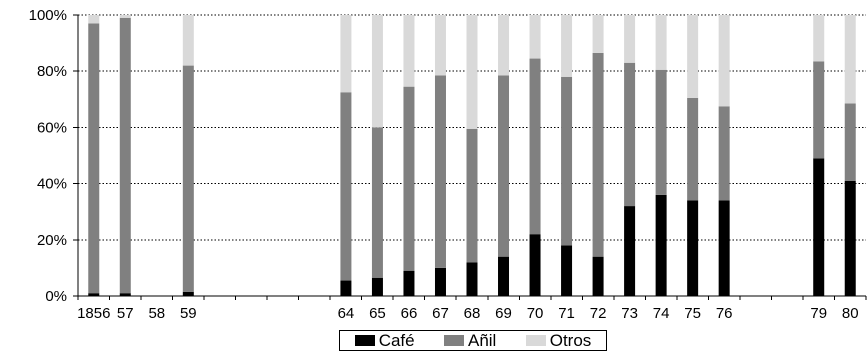  Describe the element at coordinates (48, 15) in the screenshot. I see `y-tick-label: 100%` at that location.